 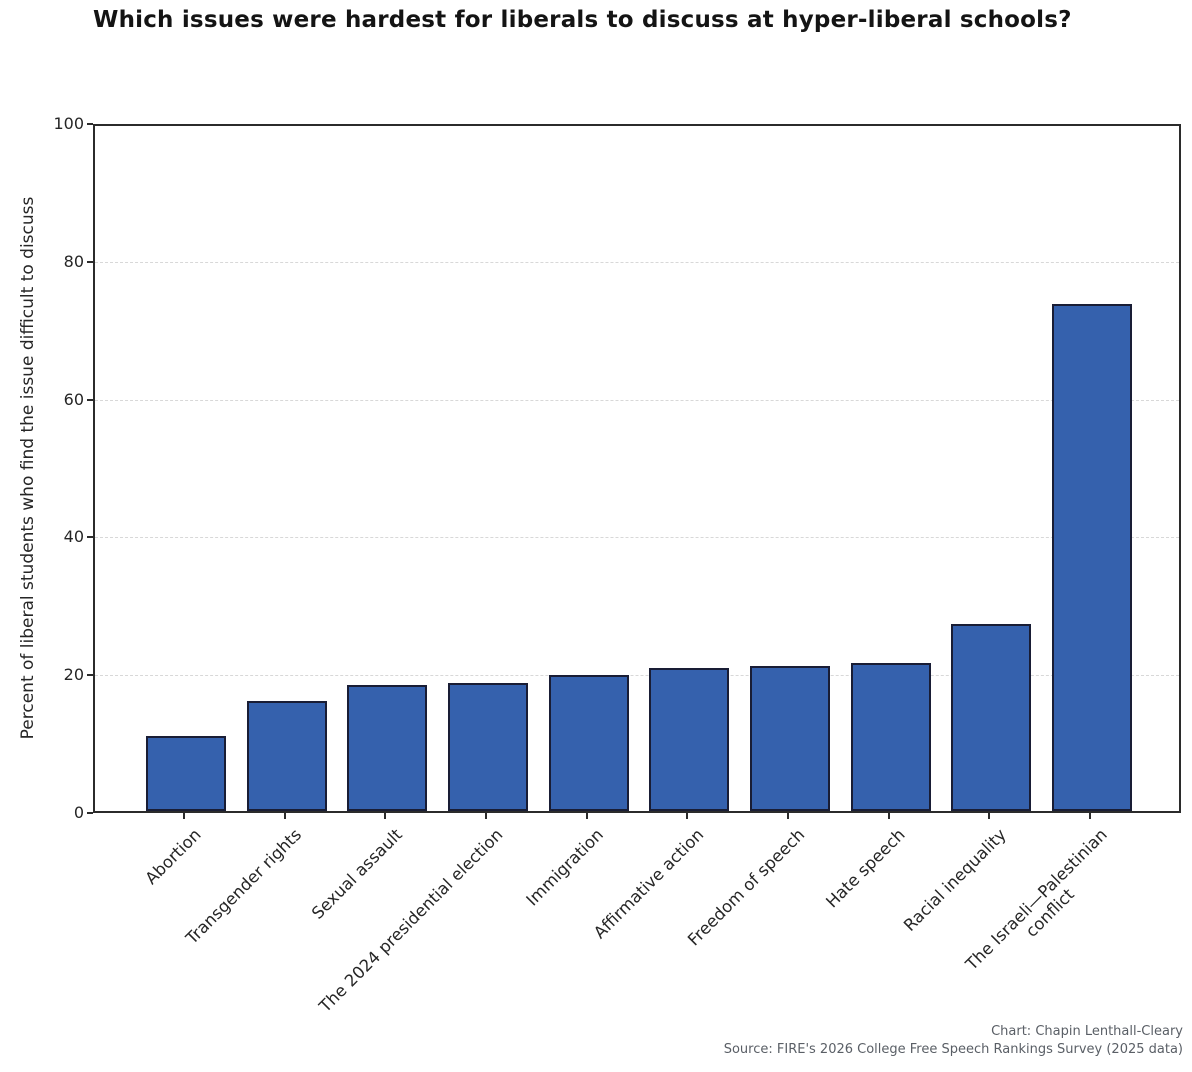 What do you see at coordinates (244, 886) in the screenshot?
I see `x-tick-label-transgender-rights: Transgender rights` at bounding box center [244, 886].